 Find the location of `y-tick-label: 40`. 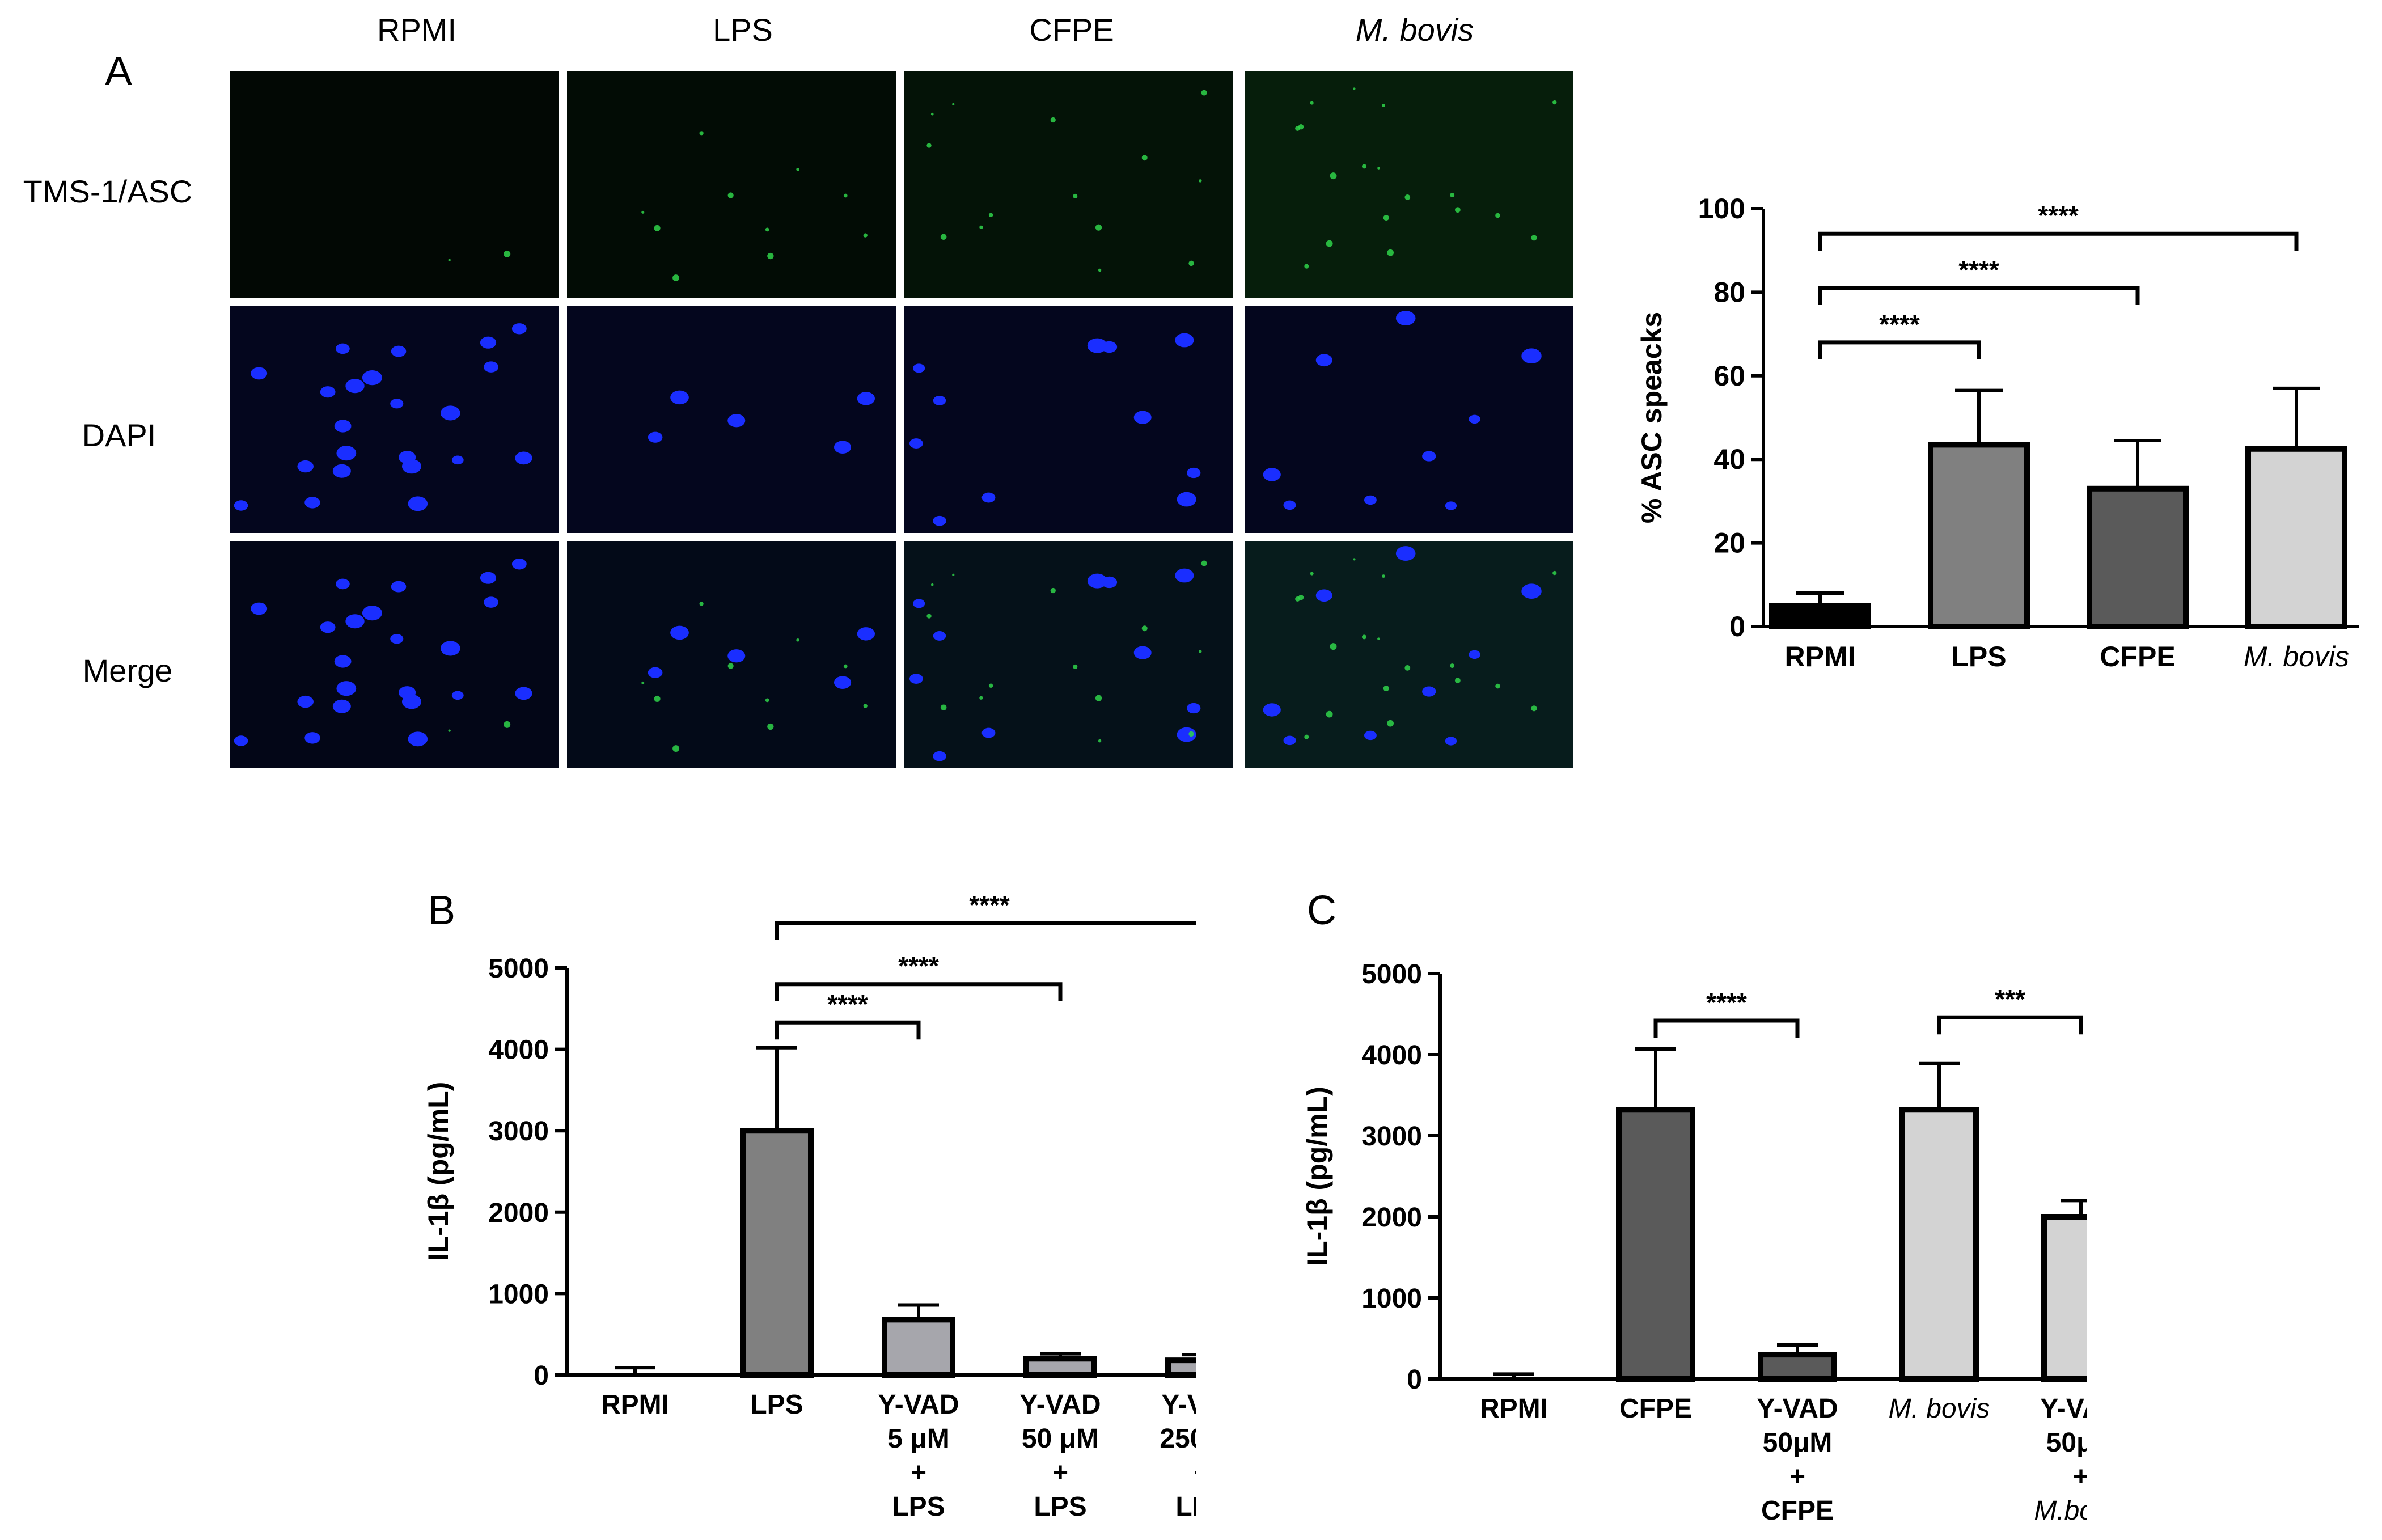

y-tick-label: 40 is located at coordinates (1729, 459).